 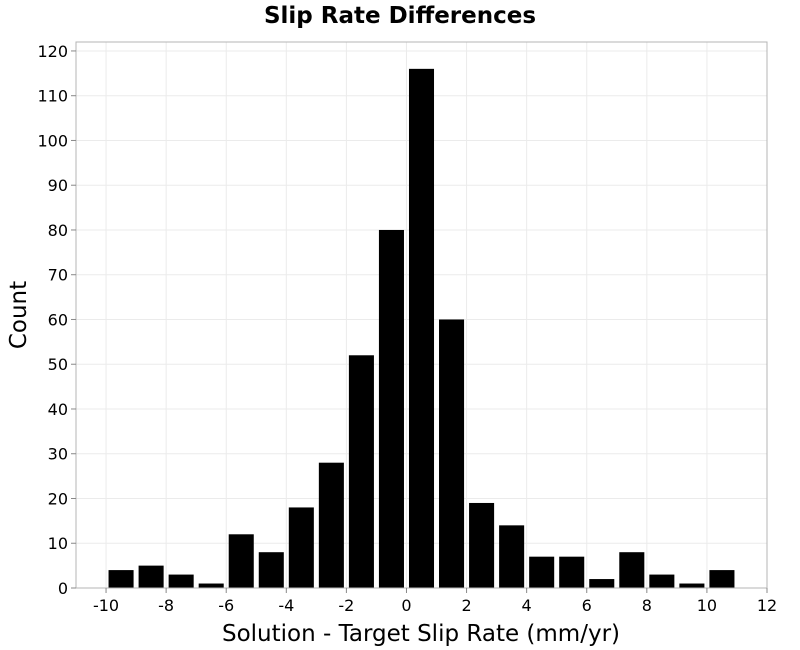 I want to click on y-tick-label: 50, so click(x=58, y=364).